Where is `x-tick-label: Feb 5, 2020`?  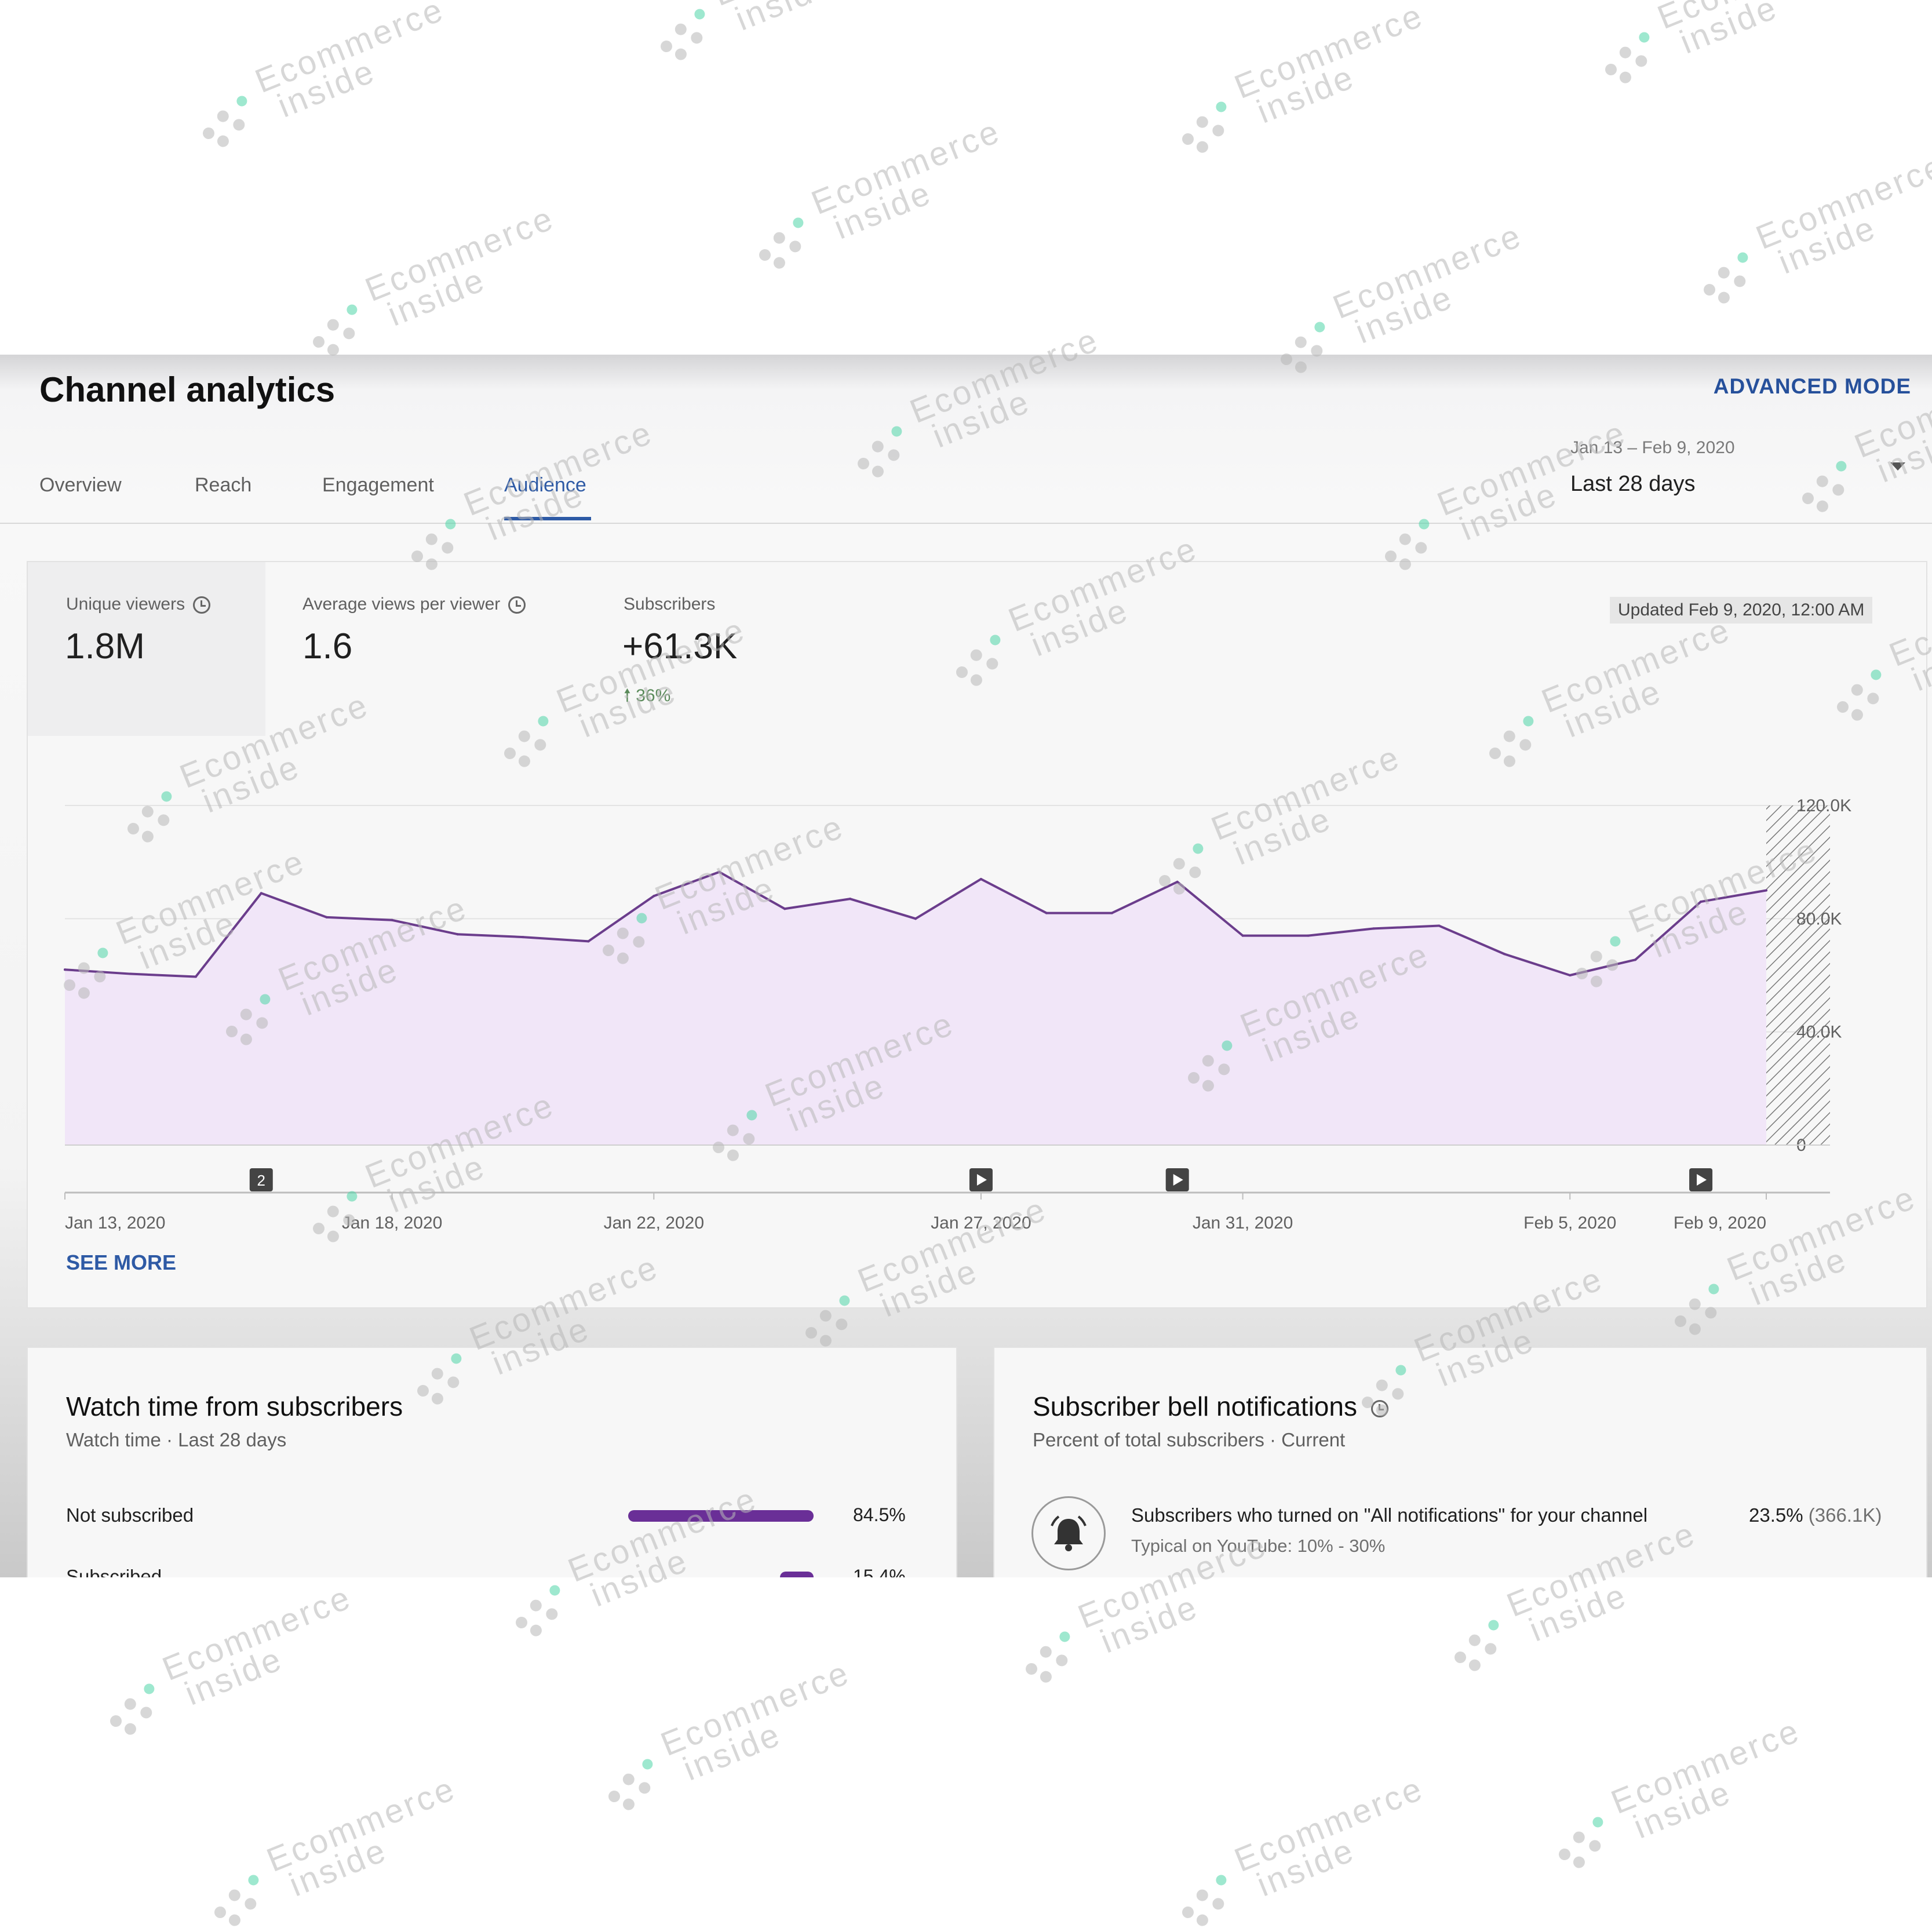
x-tick-label: Feb 5, 2020 is located at coordinates (1570, 1223).